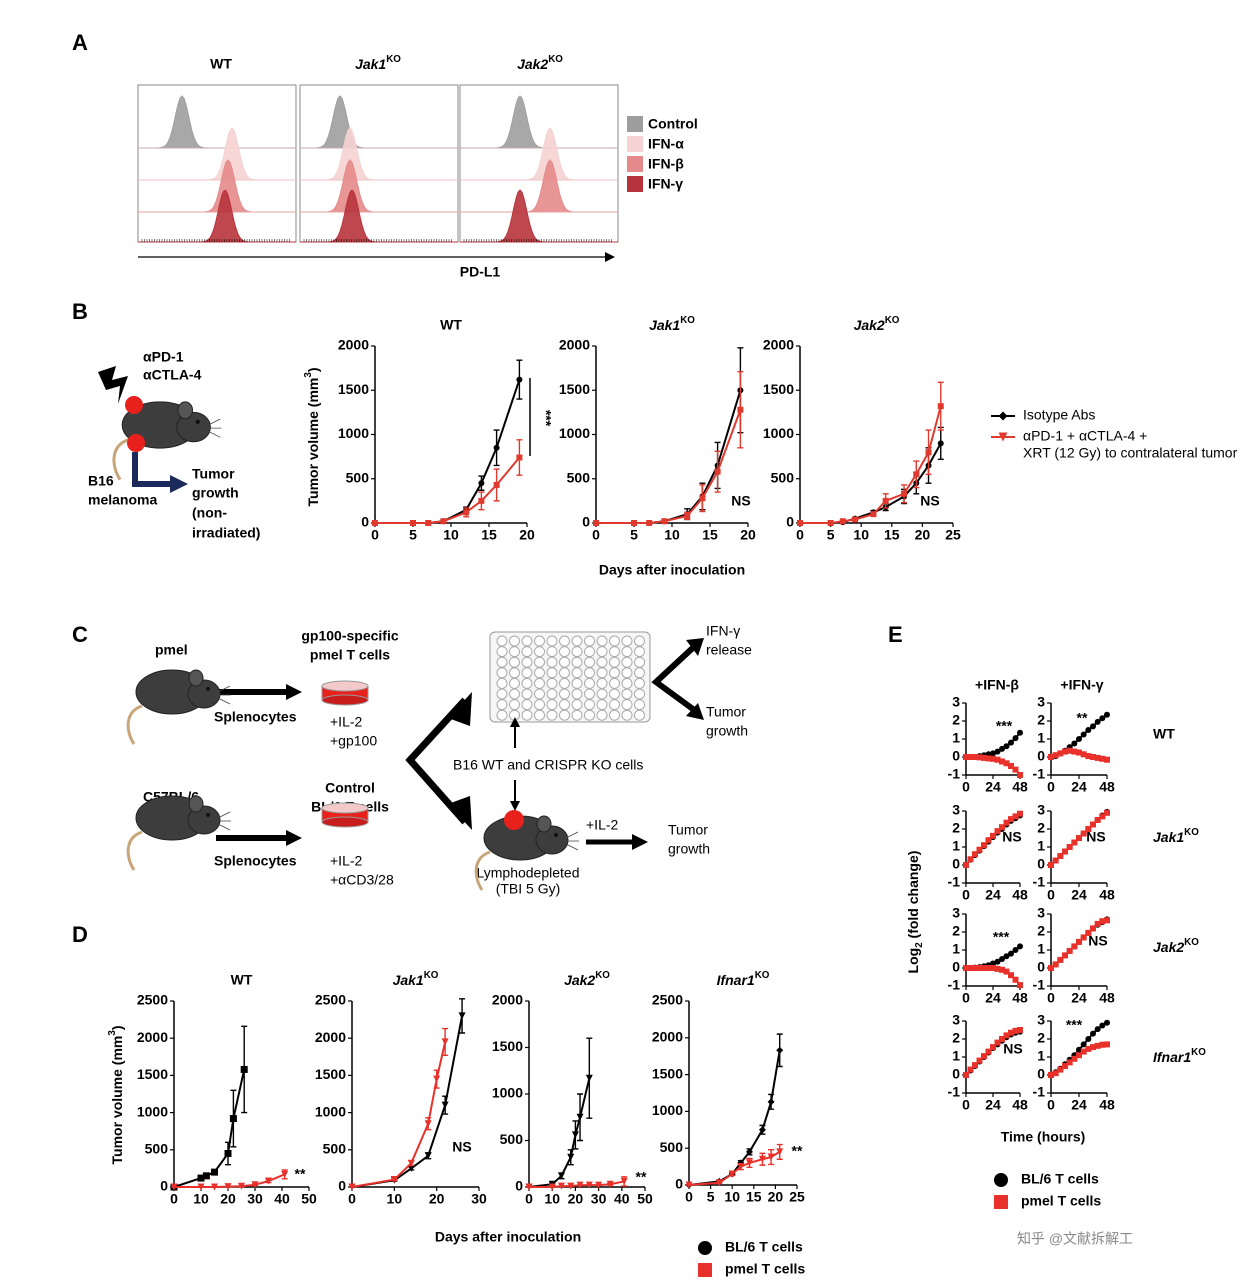  What do you see at coordinates (171, 650) in the screenshot?
I see `label: pmel` at bounding box center [171, 650].